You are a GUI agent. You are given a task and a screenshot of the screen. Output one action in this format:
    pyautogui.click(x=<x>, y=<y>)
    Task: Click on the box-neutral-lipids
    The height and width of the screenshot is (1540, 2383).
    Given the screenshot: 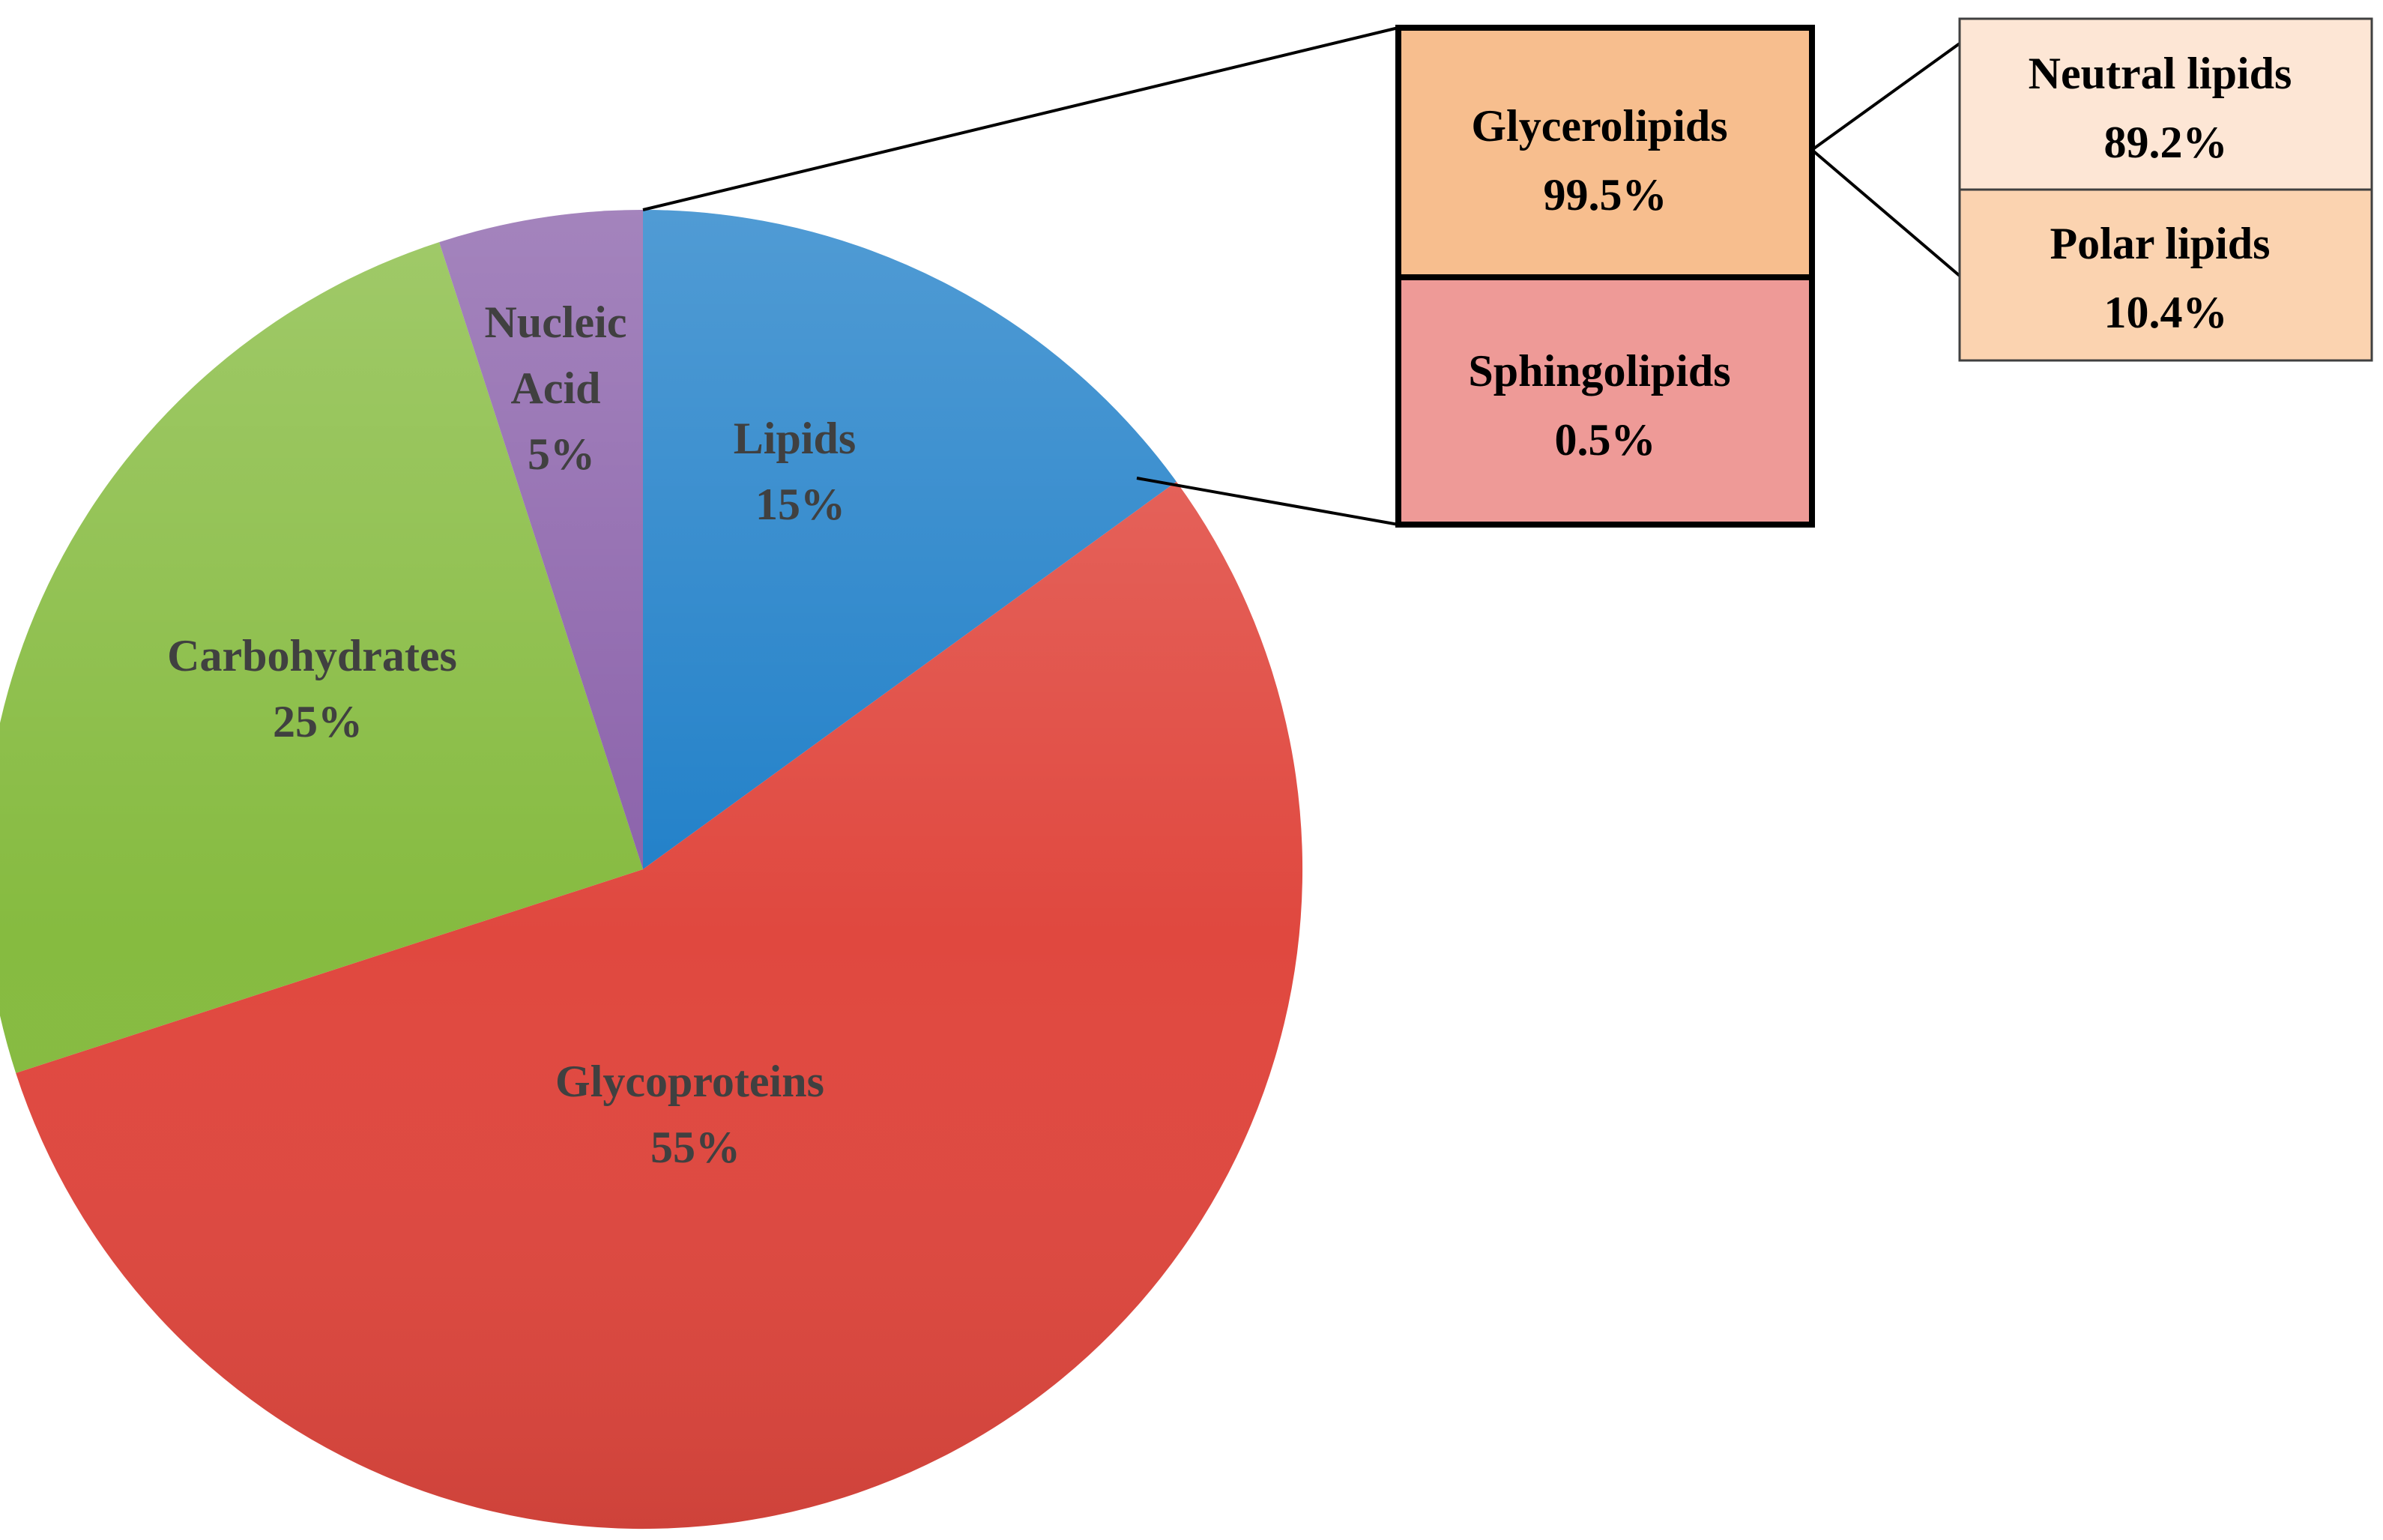 What is the action you would take?
    pyautogui.click(x=2165, y=104)
    